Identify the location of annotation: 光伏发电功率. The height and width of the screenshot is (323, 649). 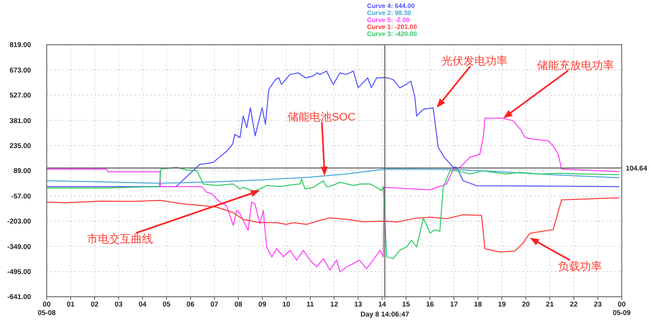
(475, 61).